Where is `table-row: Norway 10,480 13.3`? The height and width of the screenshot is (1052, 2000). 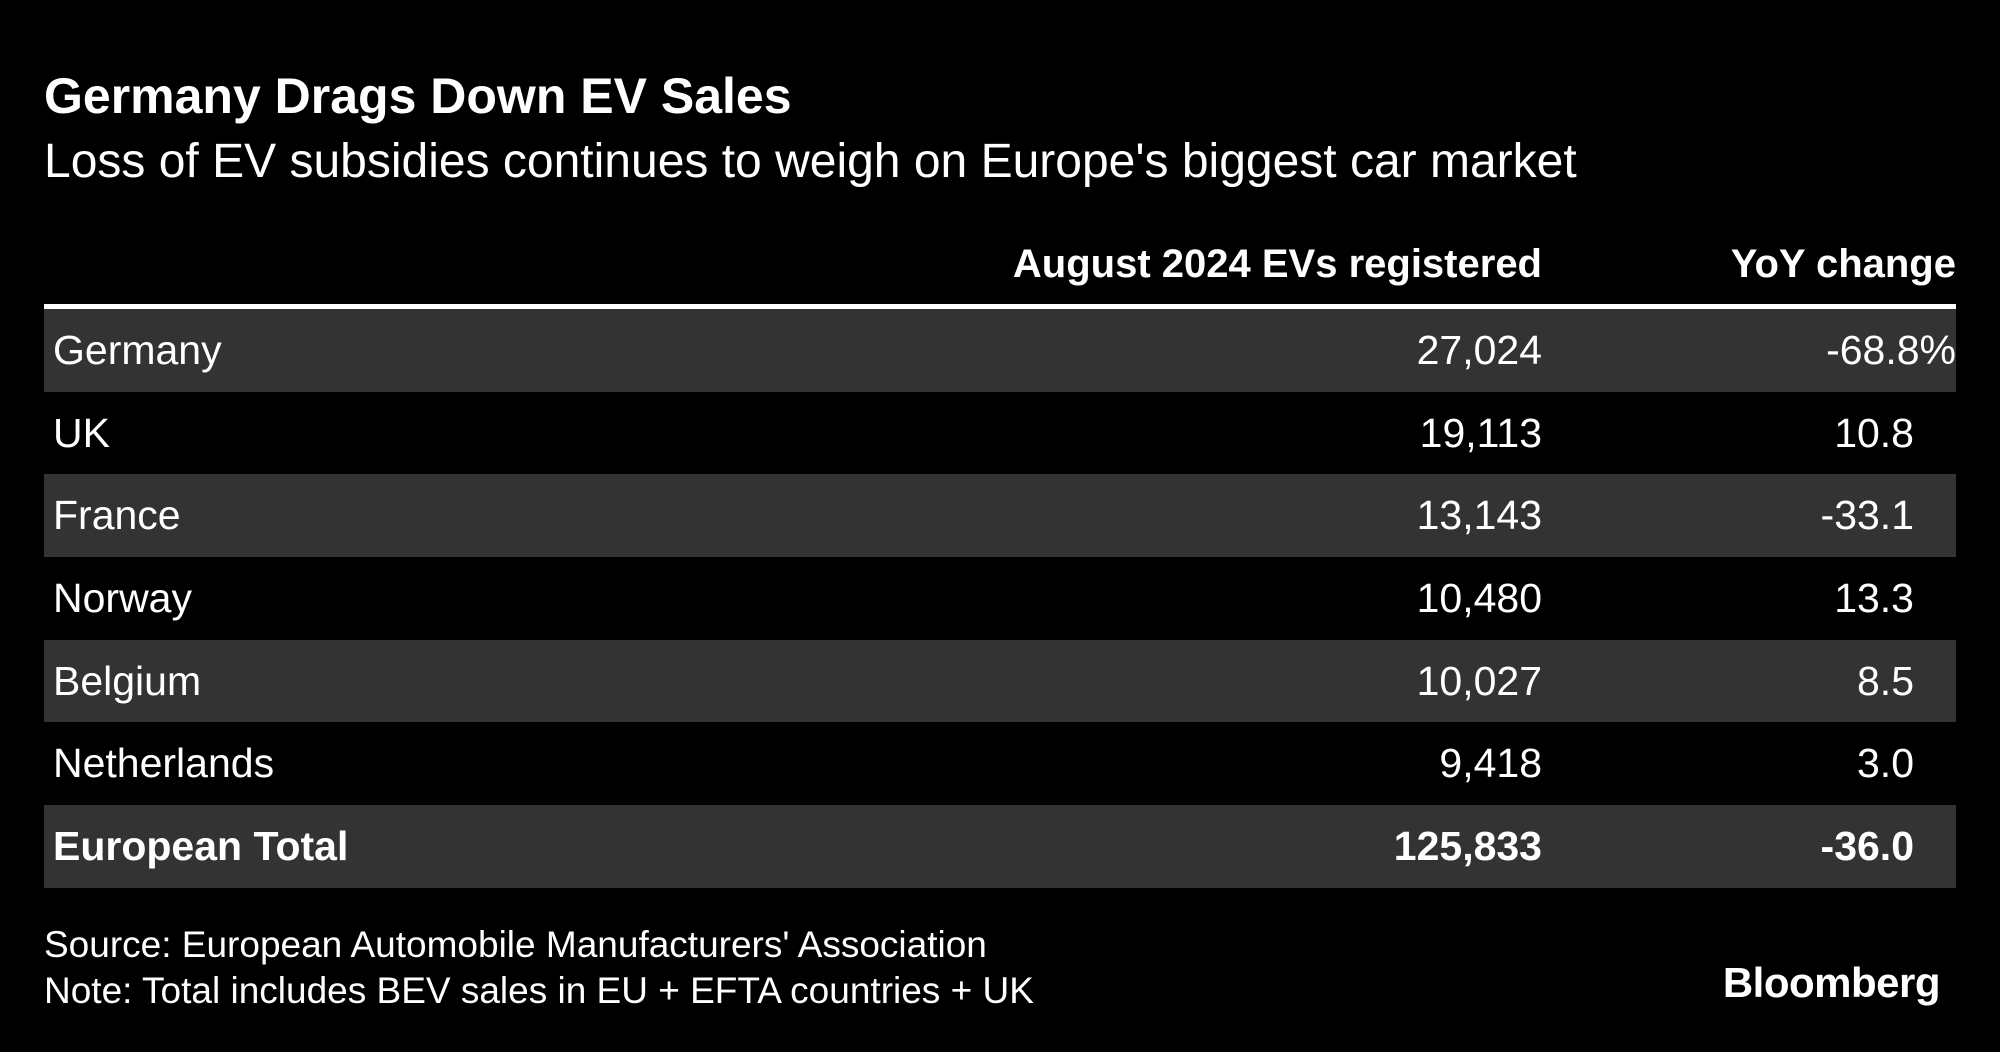 table-row: Norway 10,480 13.3 is located at coordinates (1000, 598).